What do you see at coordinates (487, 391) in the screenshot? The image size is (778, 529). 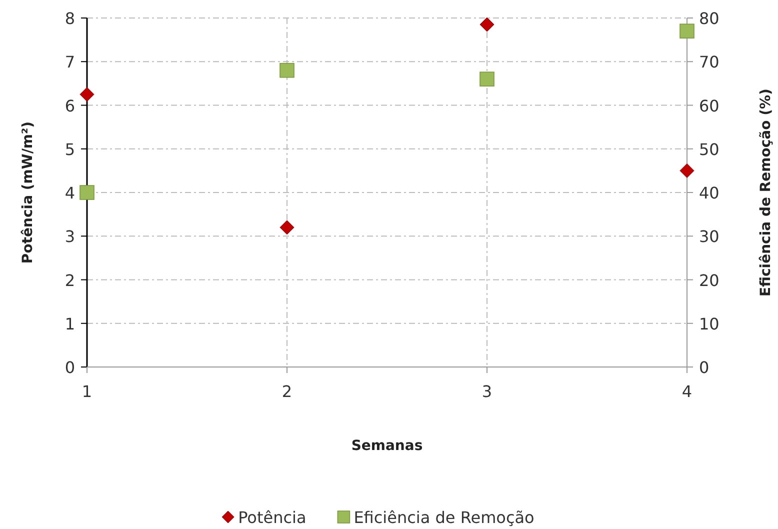 I see `x-tick-label: 3` at bounding box center [487, 391].